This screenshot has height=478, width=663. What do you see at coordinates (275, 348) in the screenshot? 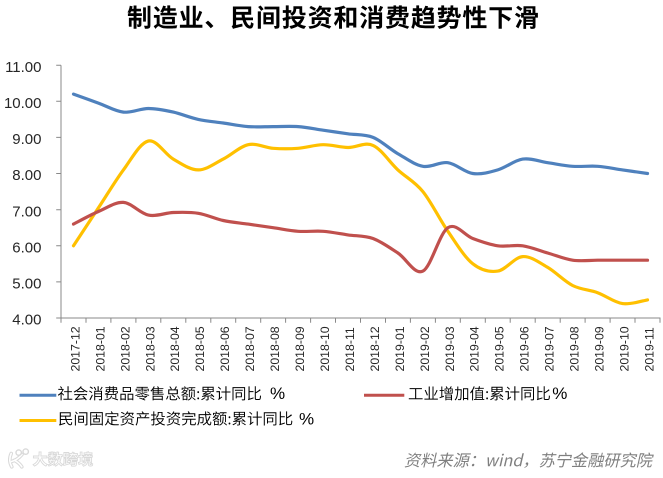
I see `svg-text: 2018-08` at bounding box center [275, 348].